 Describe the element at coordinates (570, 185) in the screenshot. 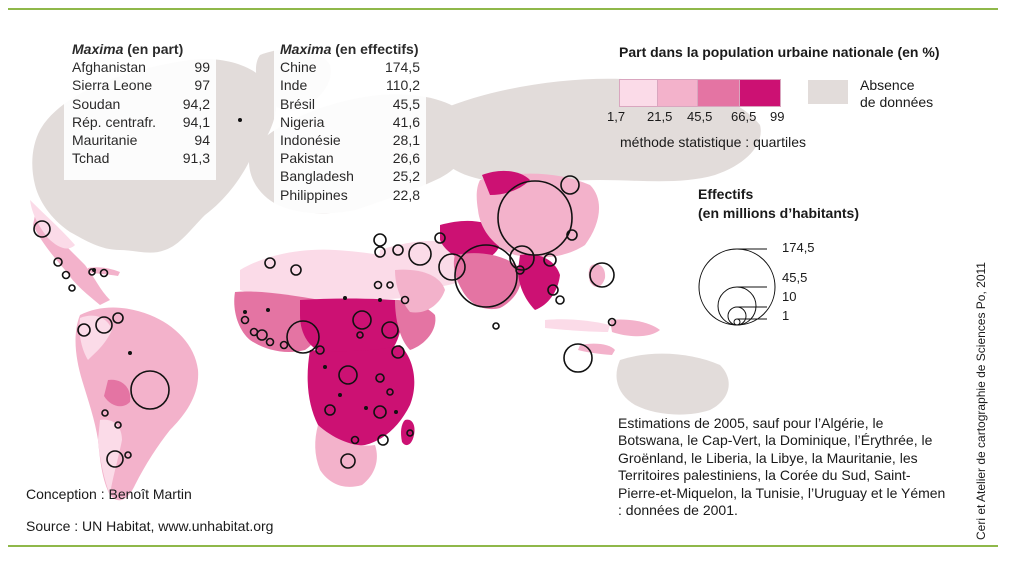

I see `circle-vietnam` at that location.